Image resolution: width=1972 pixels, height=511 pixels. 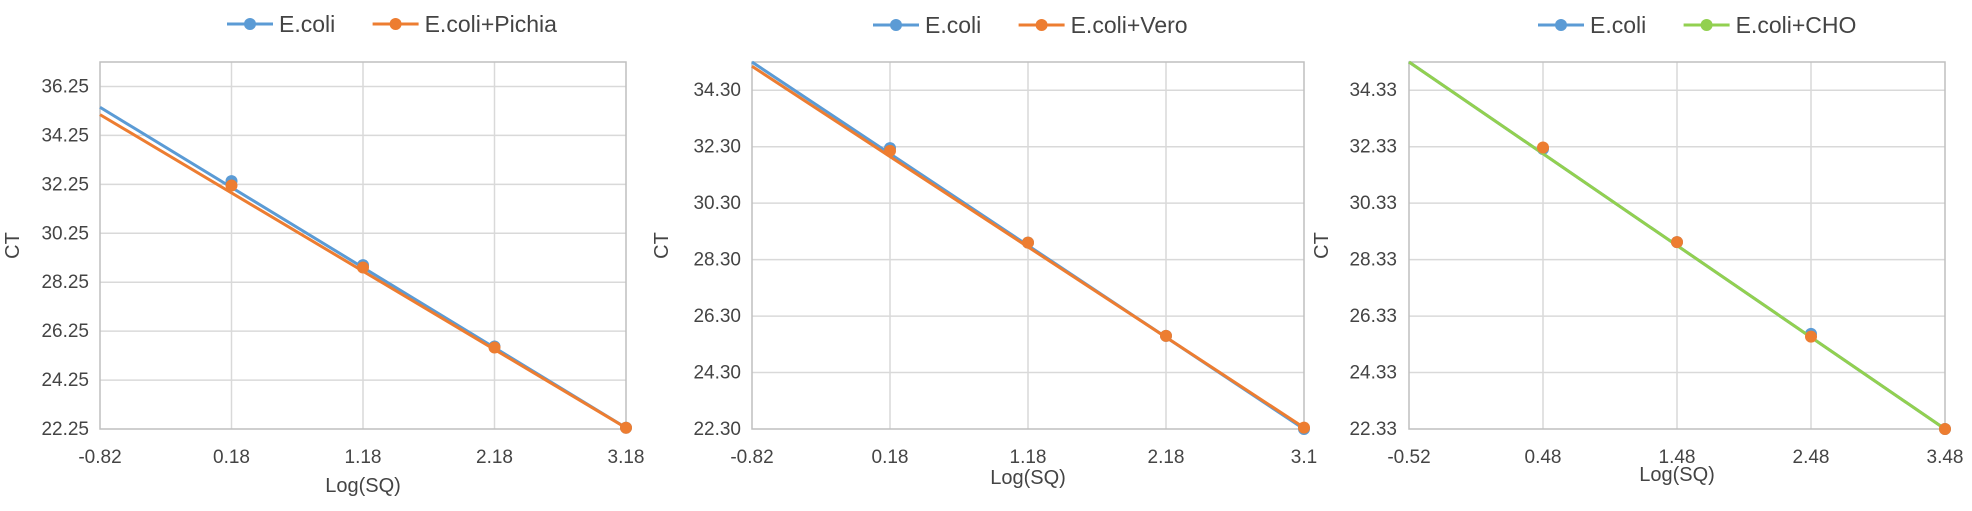 I want to click on y-tick-label: 36.25, so click(x=65, y=86).